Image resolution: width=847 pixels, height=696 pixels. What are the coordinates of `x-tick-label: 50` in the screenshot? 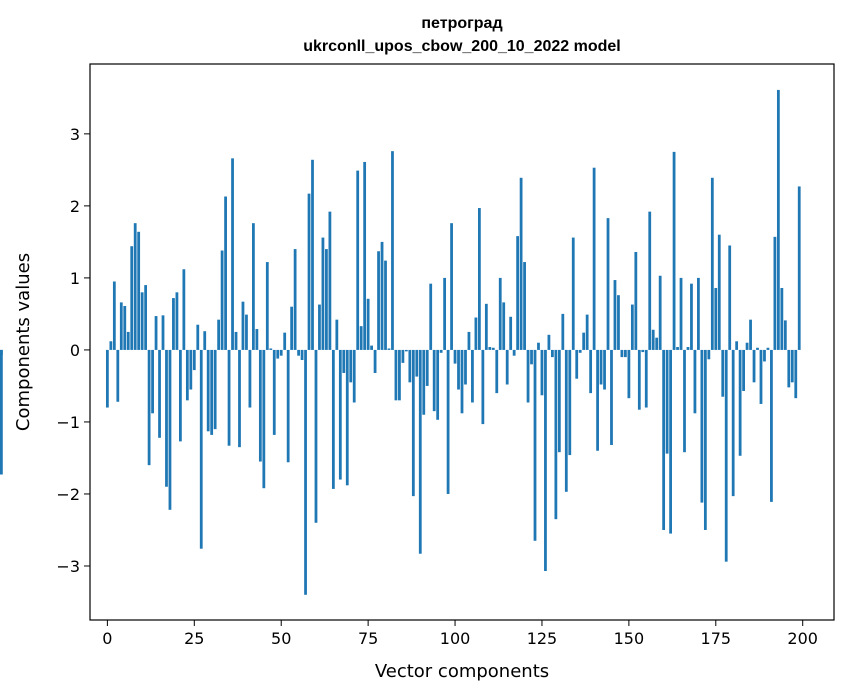 It's located at (281, 638).